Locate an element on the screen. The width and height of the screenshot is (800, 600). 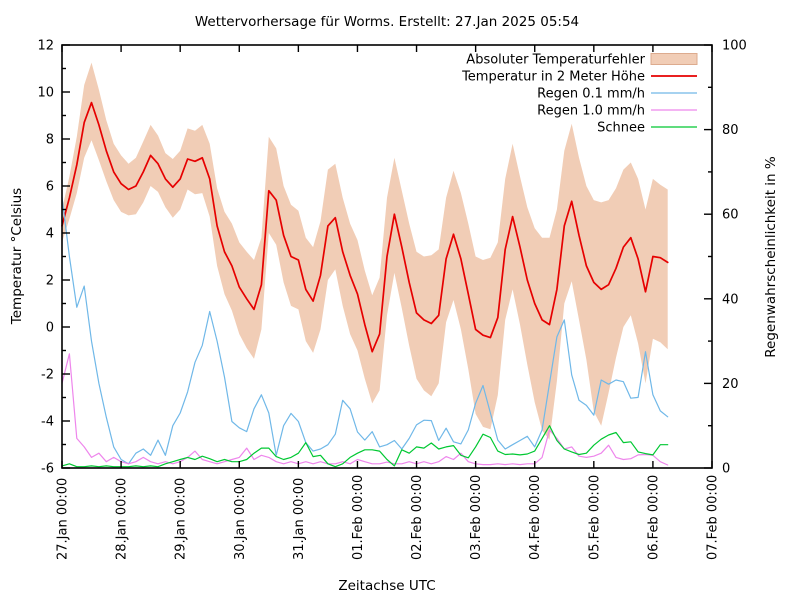
snow-line is located at coordinates (365, 446).